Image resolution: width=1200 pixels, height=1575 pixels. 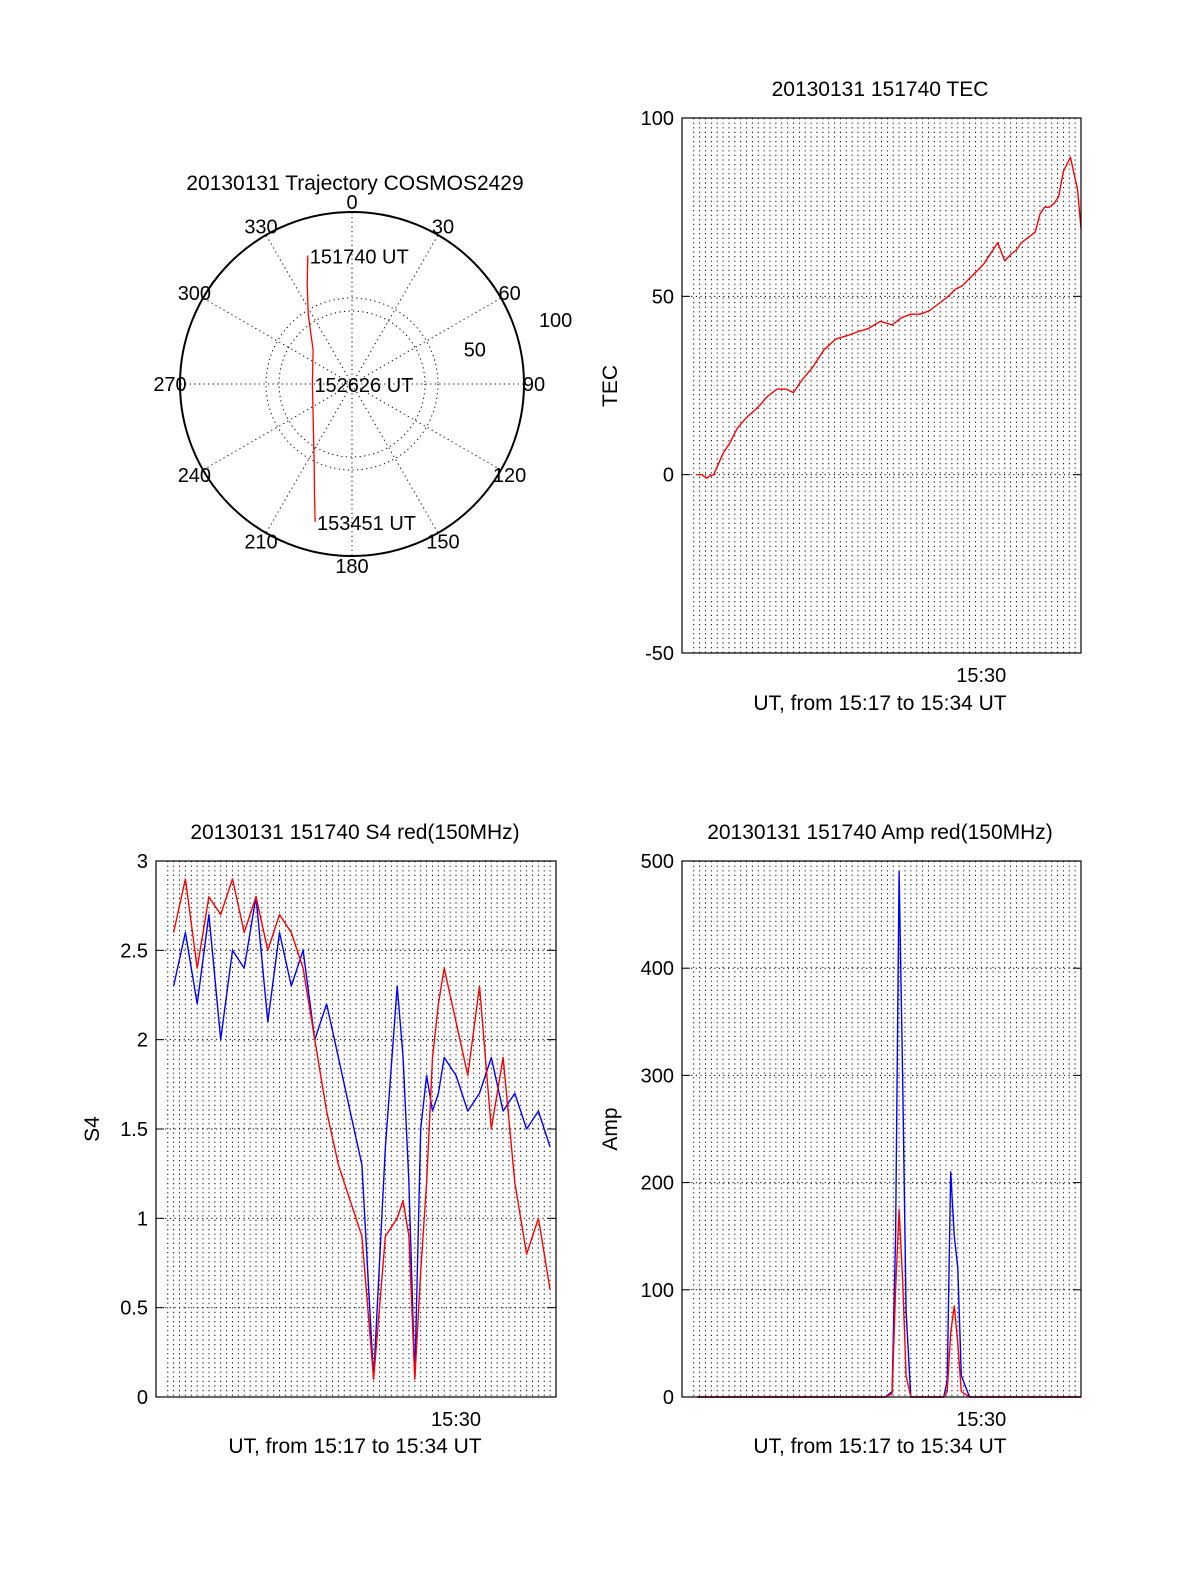 What do you see at coordinates (668, 476) in the screenshot?
I see `tec-ytick-label: 0` at bounding box center [668, 476].